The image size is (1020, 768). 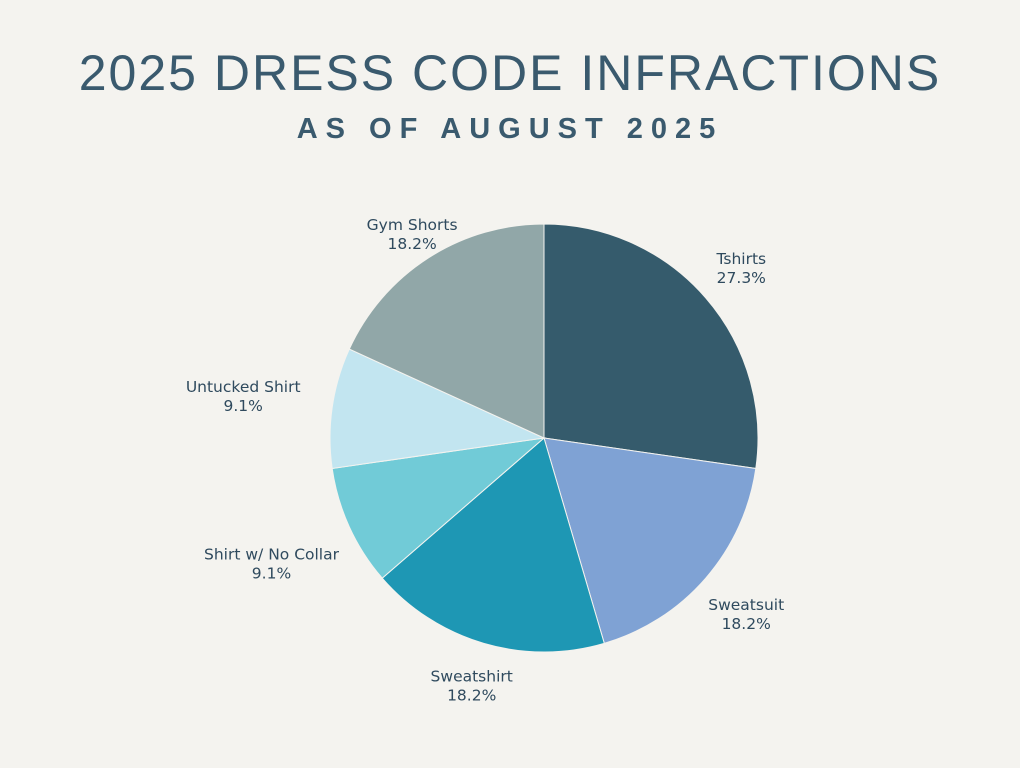 What do you see at coordinates (746, 605) in the screenshot?
I see `slice-name-sweatsuit: Sweatsuit` at bounding box center [746, 605].